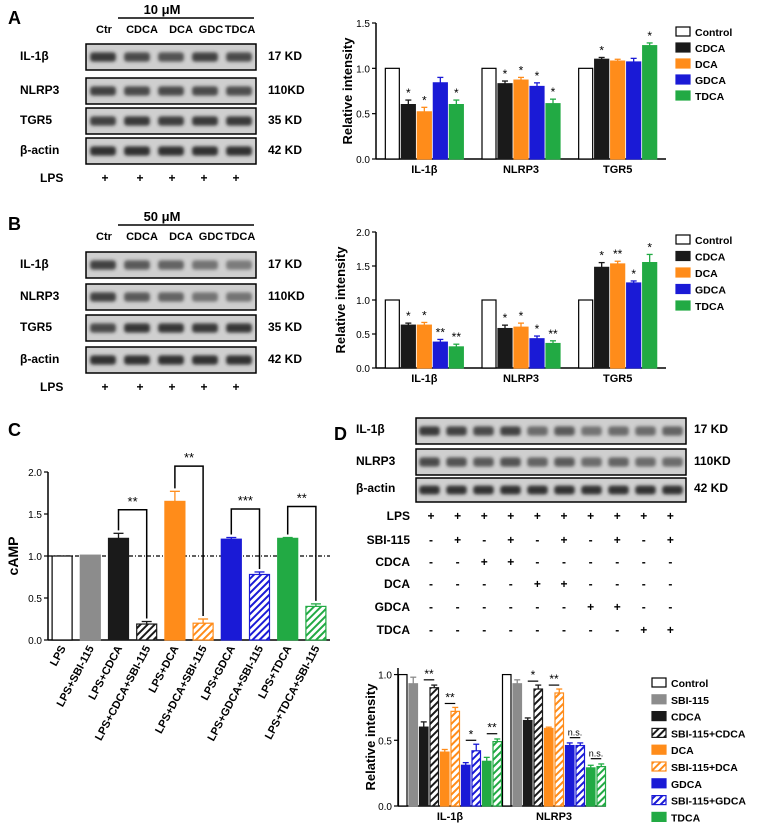 The height and width of the screenshot is (826, 768). What do you see at coordinates (162, 9) in the screenshot?
I see `concentration-label: 10 μM` at bounding box center [162, 9].